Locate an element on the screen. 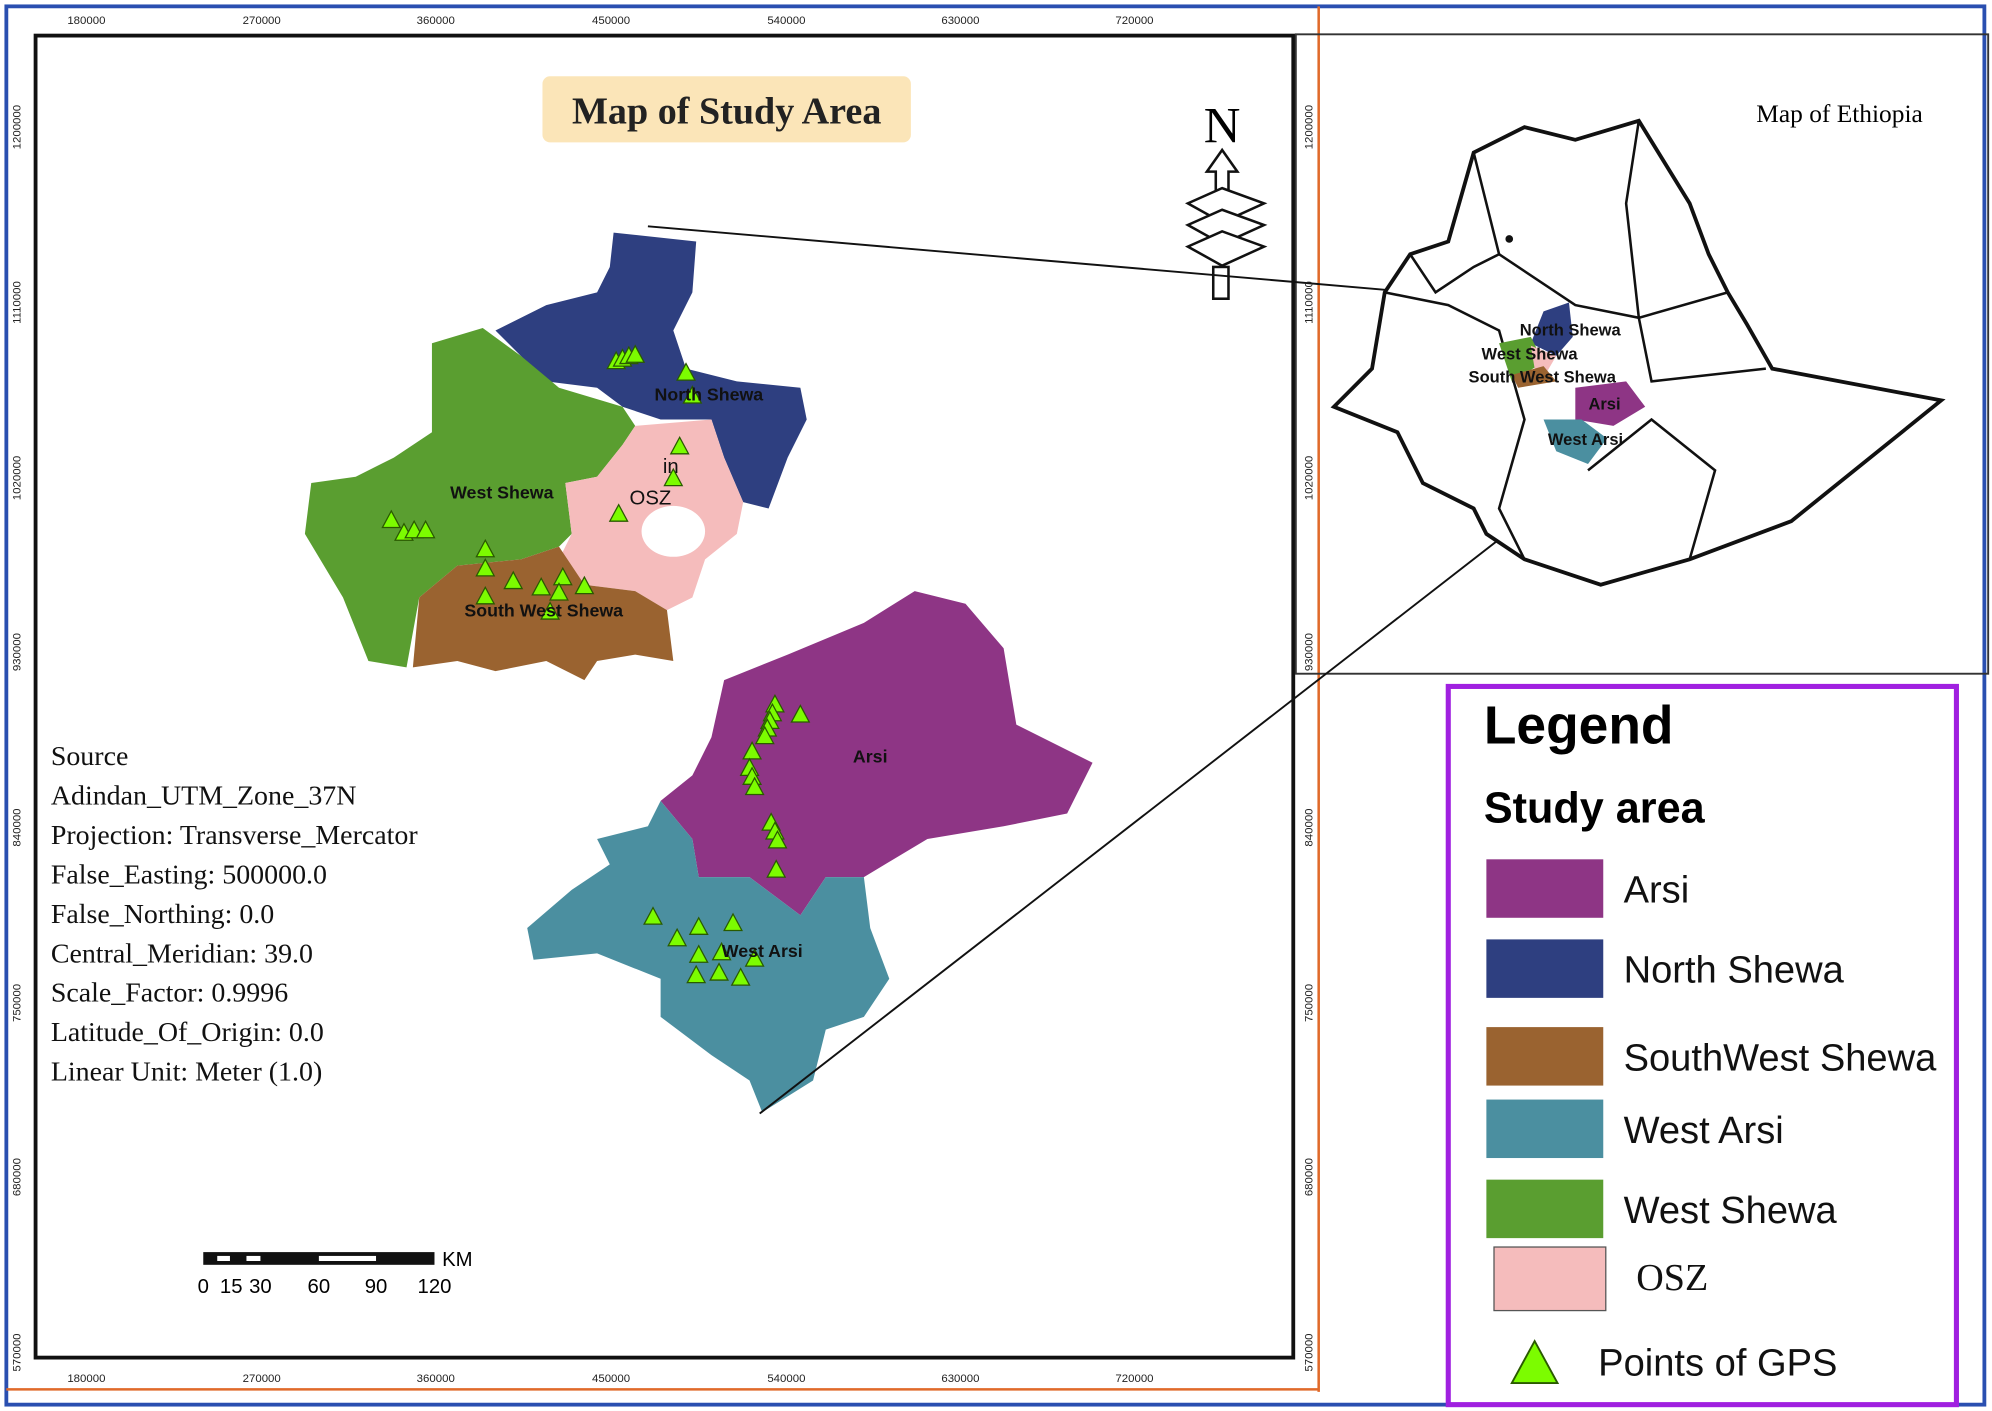 This screenshot has width=1992, height=1411. scale-label: 90 is located at coordinates (376, 1287).